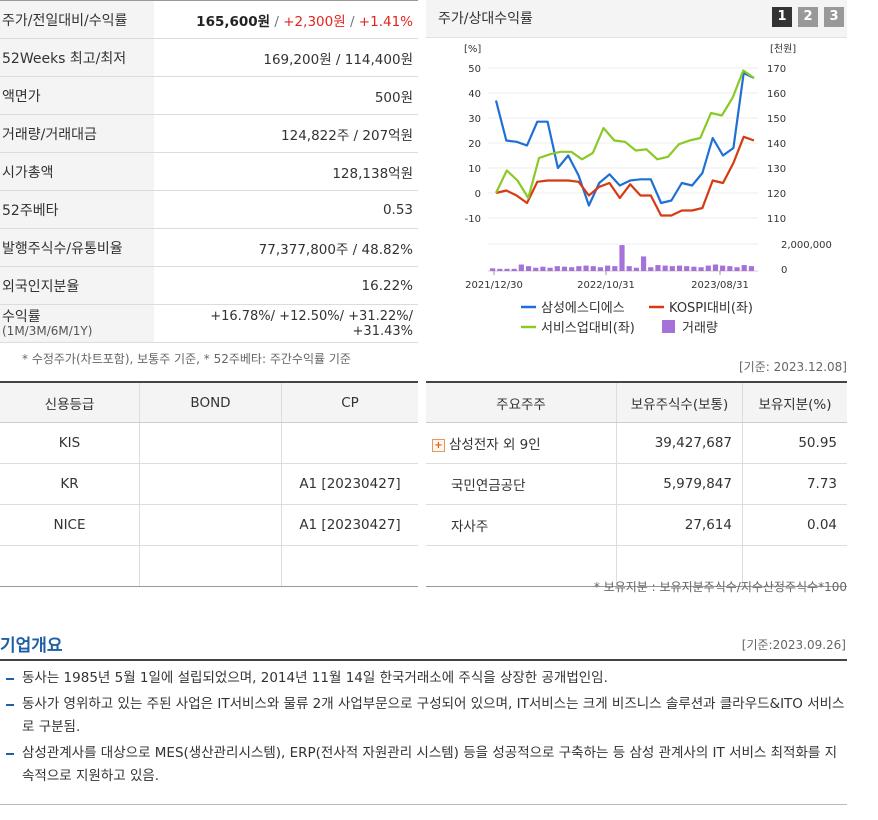 The image size is (878, 820). I want to click on column-header: BOND, so click(210, 402).